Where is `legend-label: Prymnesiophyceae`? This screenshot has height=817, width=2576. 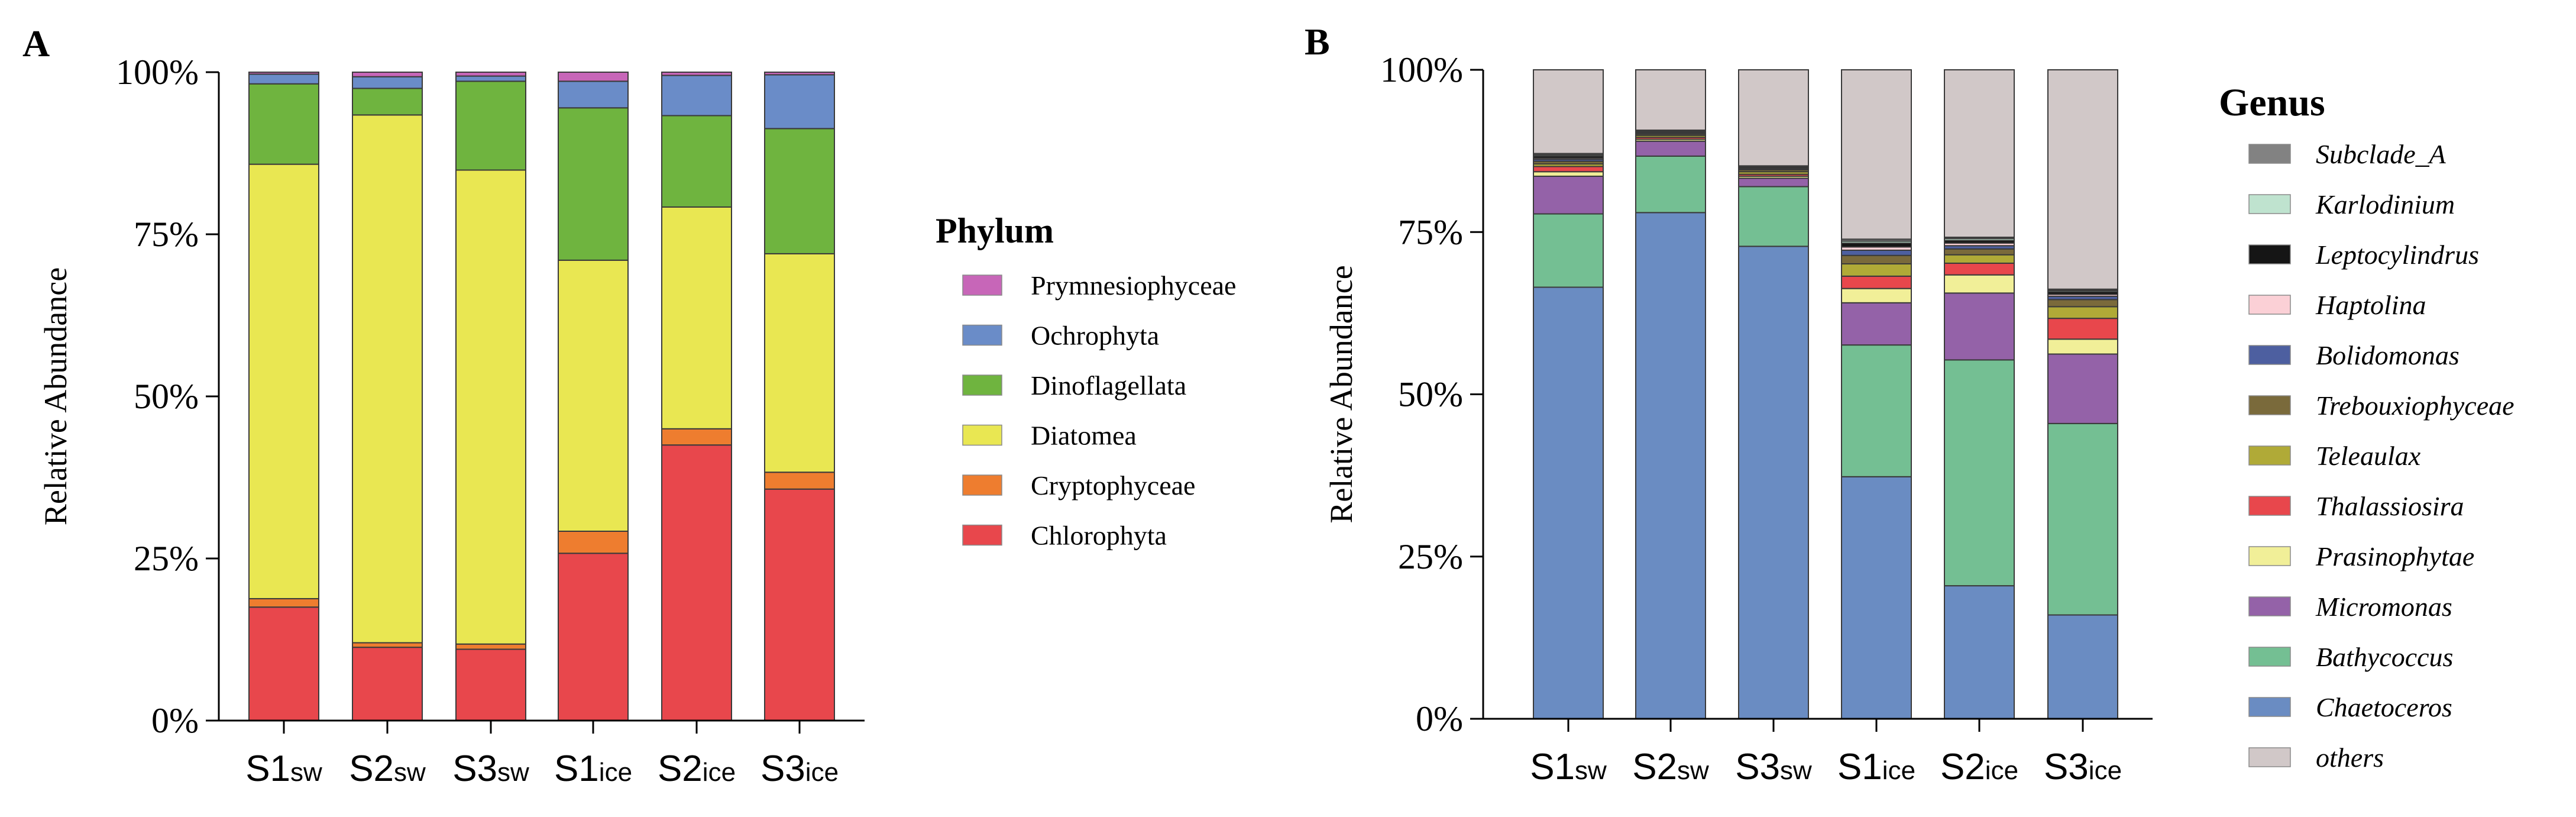
legend-label: Prymnesiophyceae is located at coordinates (1134, 285).